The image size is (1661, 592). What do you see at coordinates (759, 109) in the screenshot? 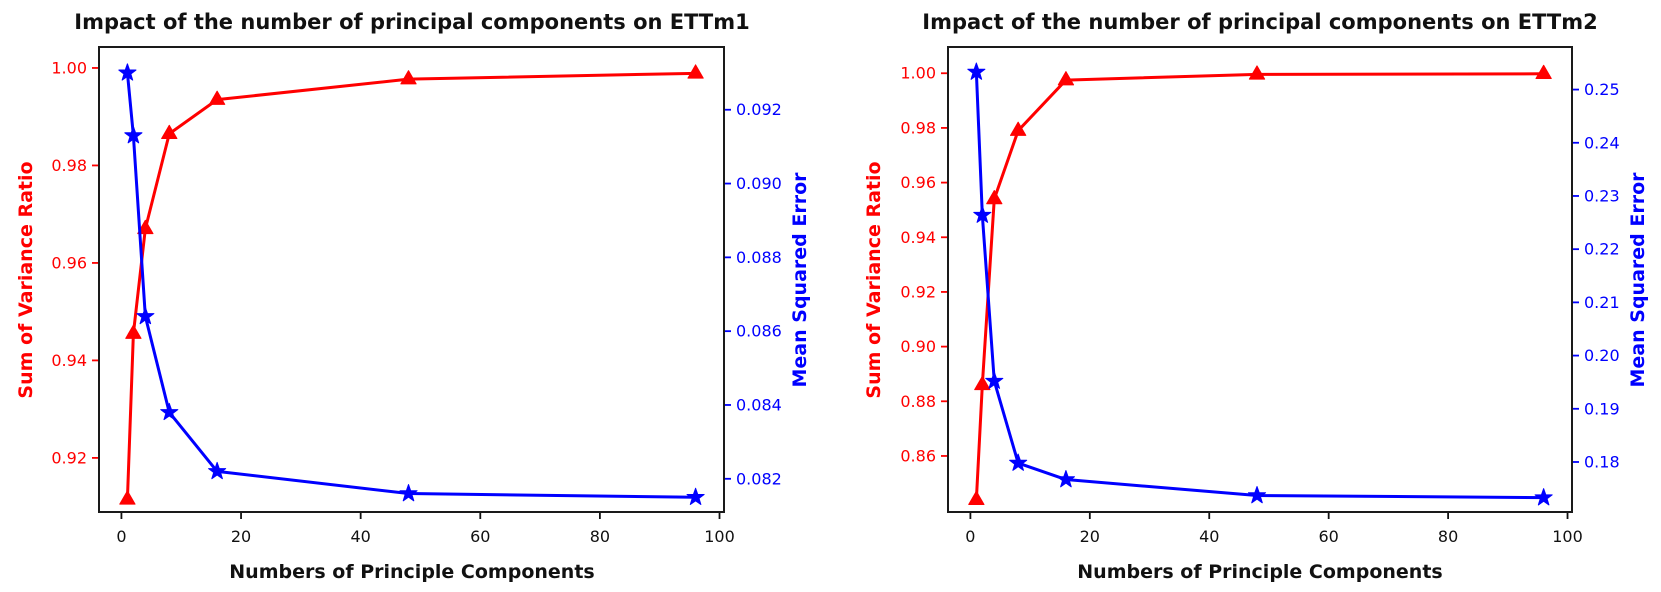
I see `right-y-tick-label: 0.092` at bounding box center [759, 109].